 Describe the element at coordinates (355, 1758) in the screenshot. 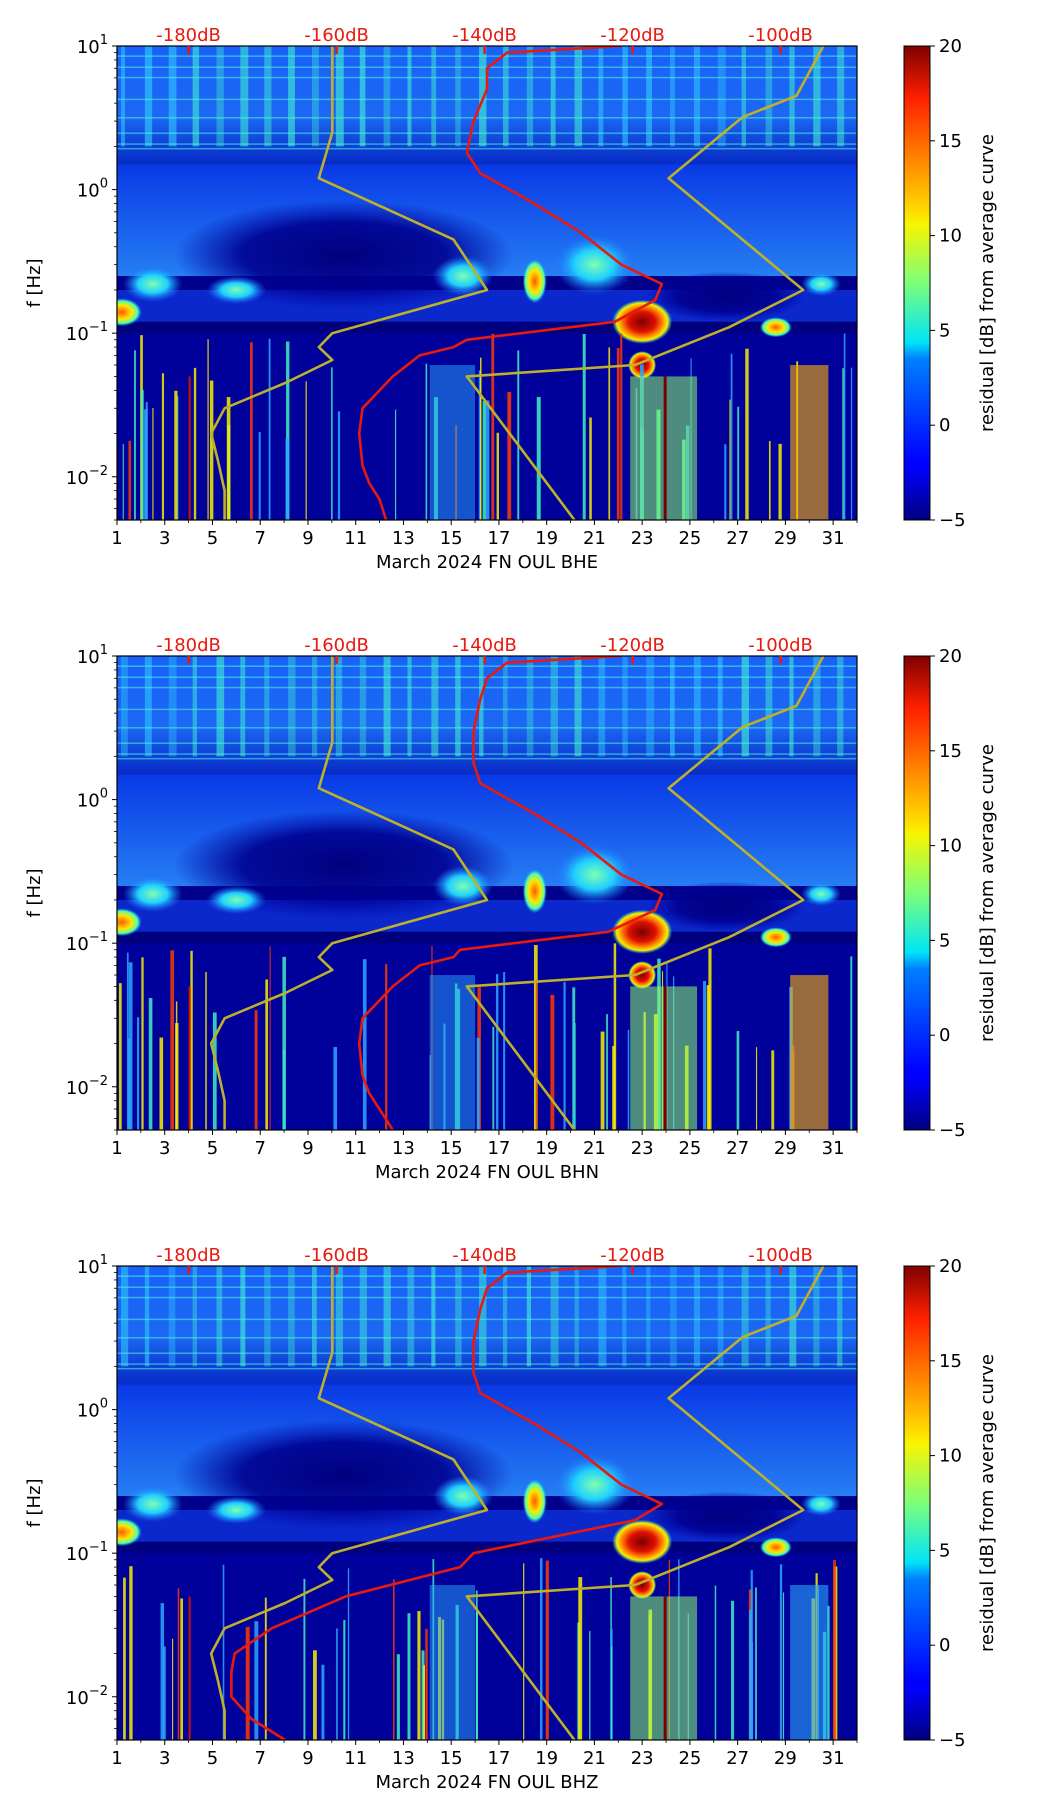

I see `x-tick-label: 11` at that location.